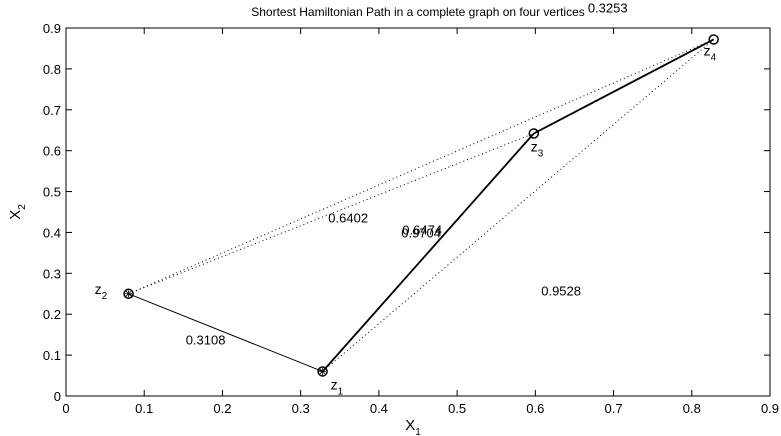 The image size is (781, 436). I want to click on vertex-label: z1, so click(337, 386).